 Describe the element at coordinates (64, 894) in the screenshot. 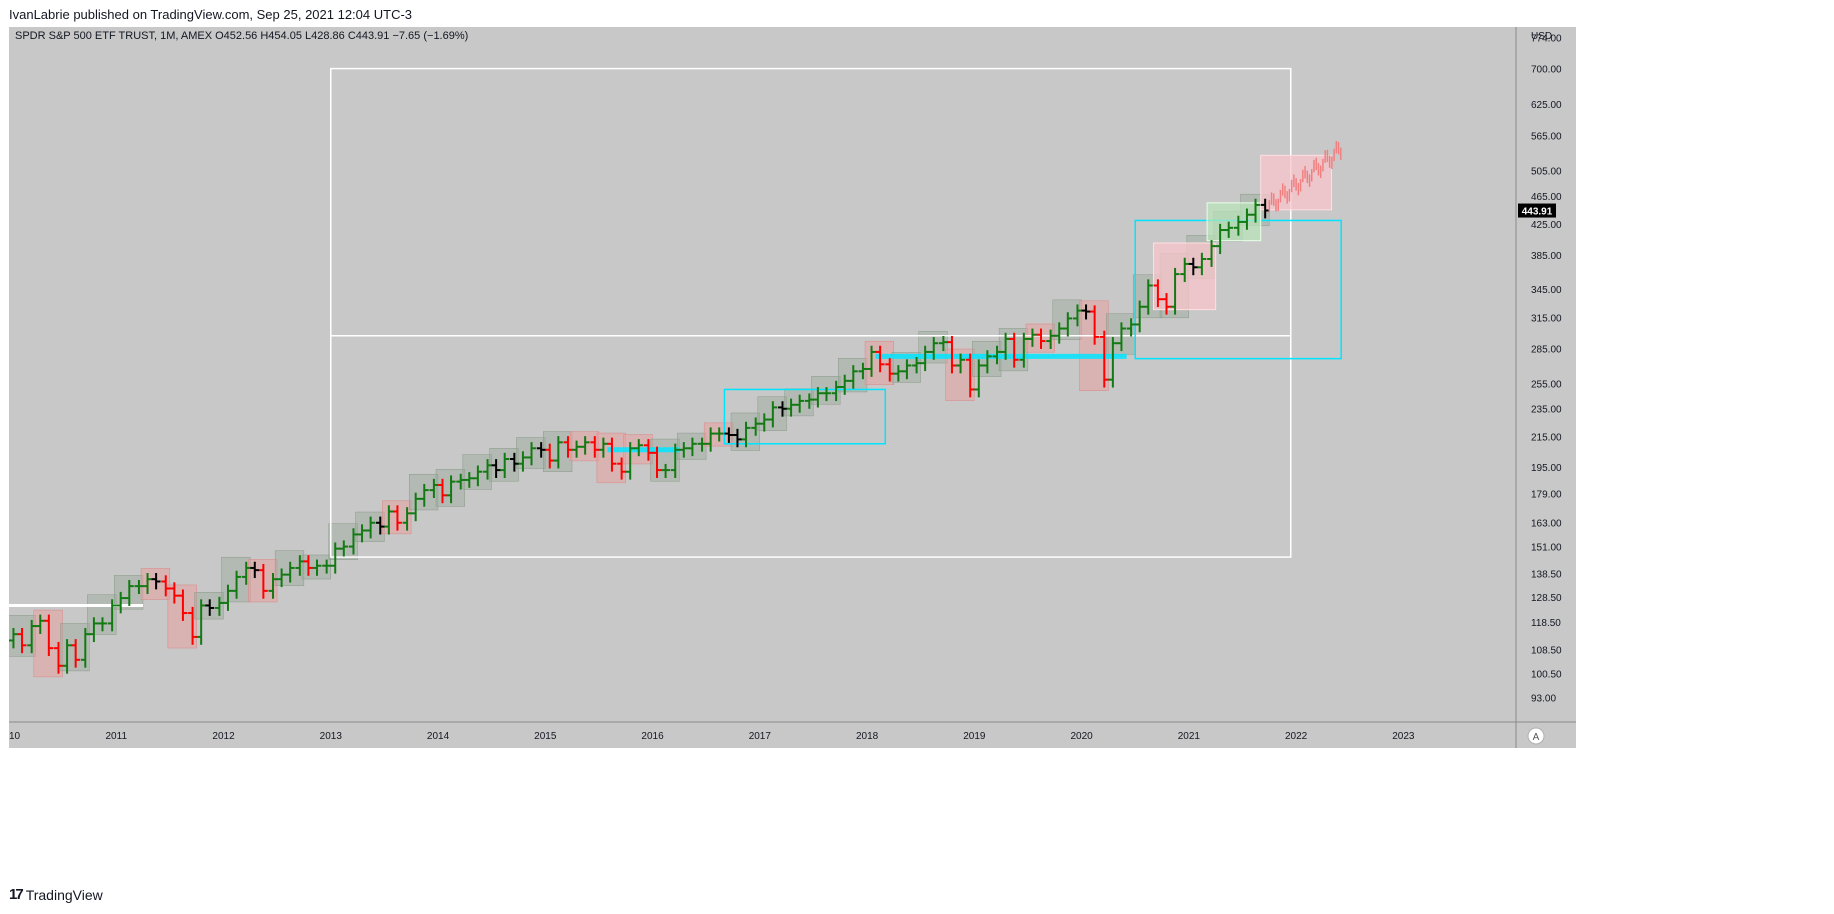

I see `tradingview-brand-label: TradingView` at that location.